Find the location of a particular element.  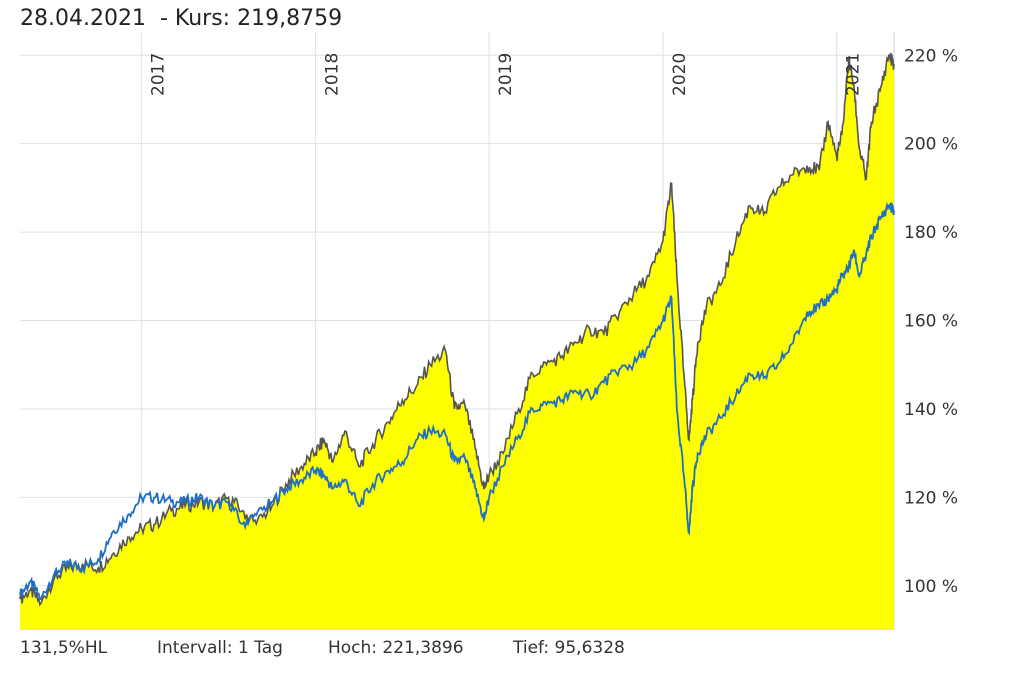

x-axis-labels: 2017 2018 2019 2020 2021 is located at coordinates (506, 74).